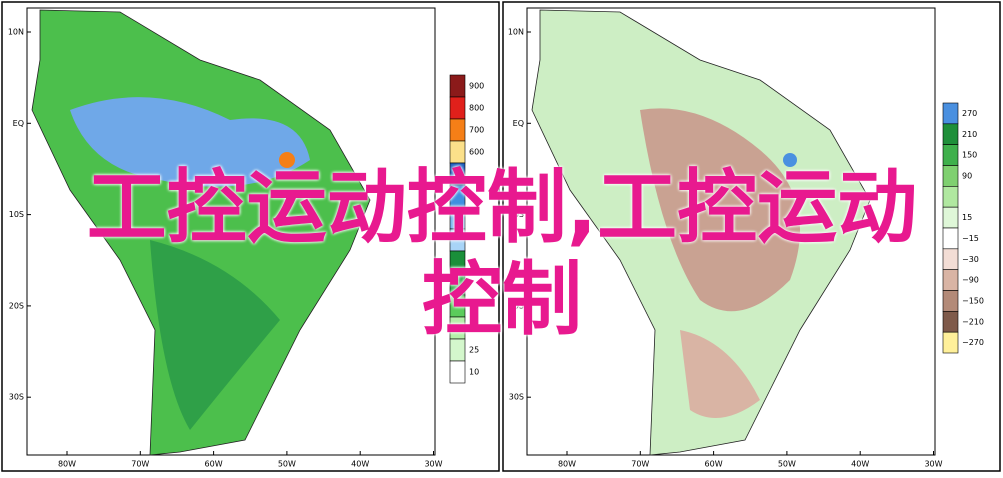  What do you see at coordinates (474, 350) in the screenshot?
I see `legend-label: 25` at bounding box center [474, 350].